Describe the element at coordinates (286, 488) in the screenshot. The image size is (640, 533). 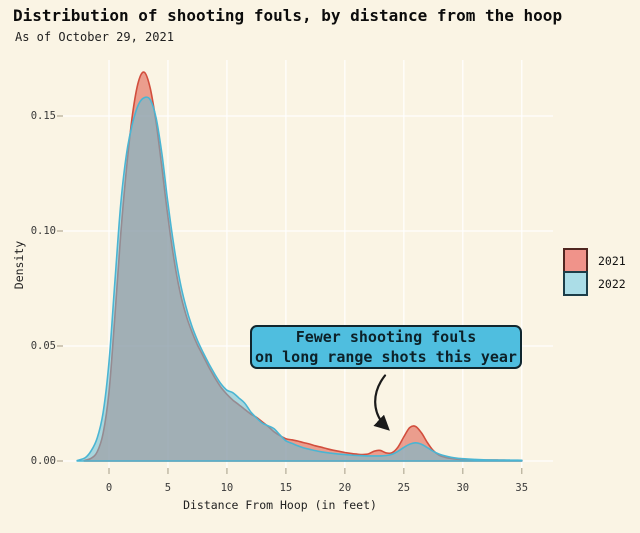
I see `x-tick-label: 15` at that location.